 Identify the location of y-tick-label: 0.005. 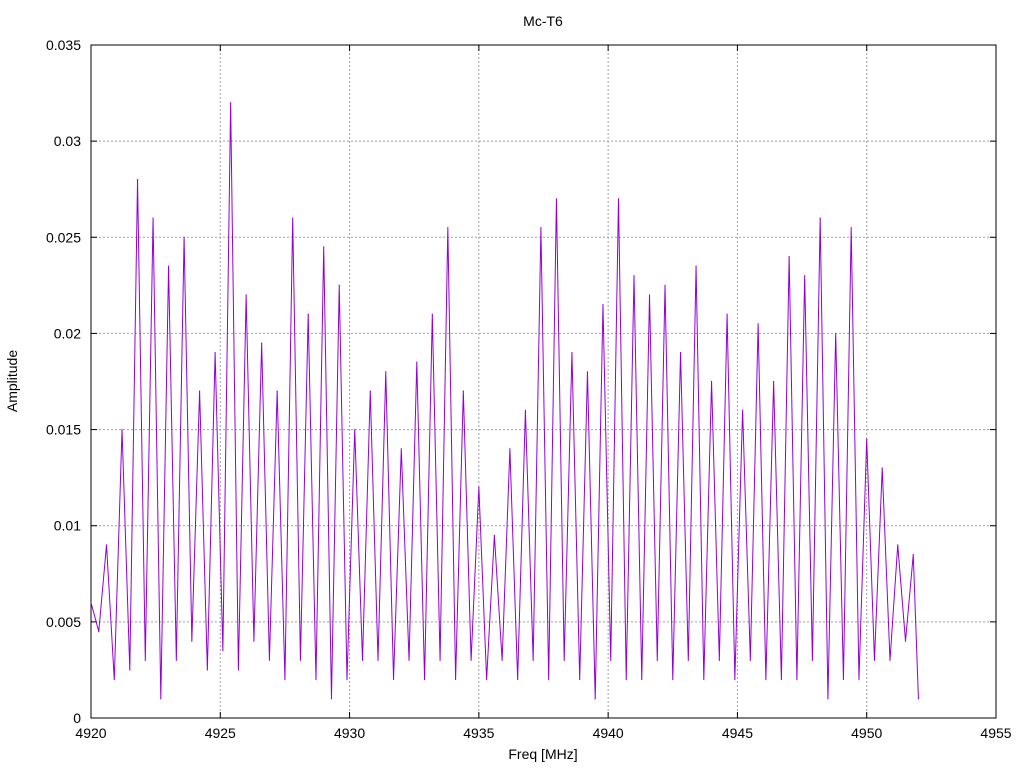
(63, 622).